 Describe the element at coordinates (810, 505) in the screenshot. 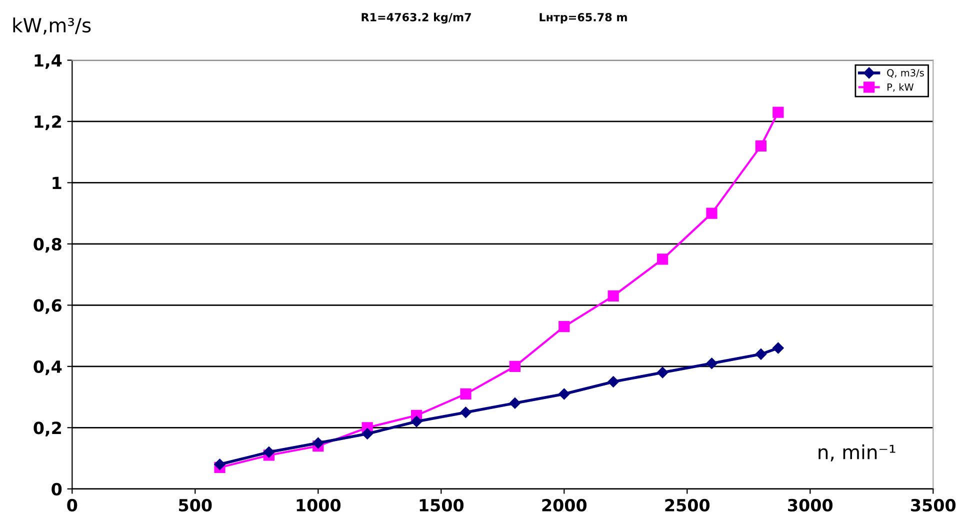

I see `x-tick-label: 3000` at that location.